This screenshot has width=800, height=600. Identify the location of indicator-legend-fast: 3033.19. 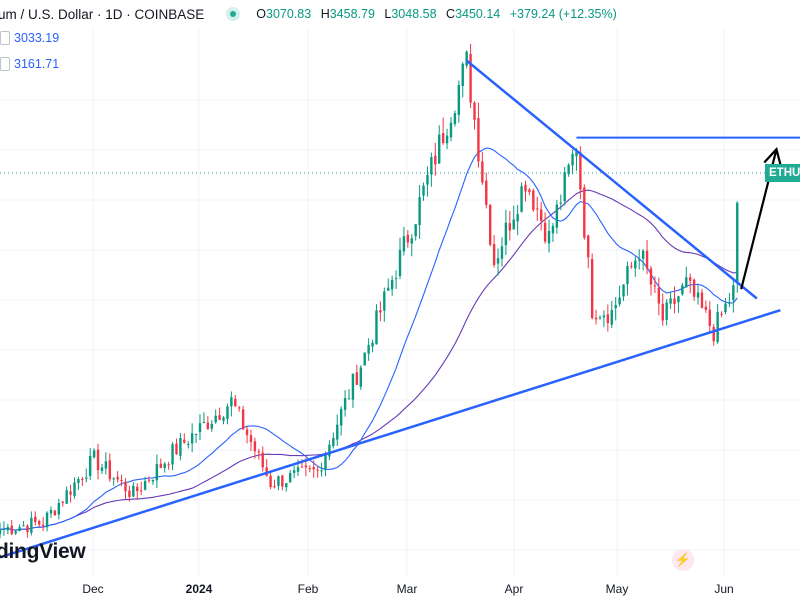
(29, 38).